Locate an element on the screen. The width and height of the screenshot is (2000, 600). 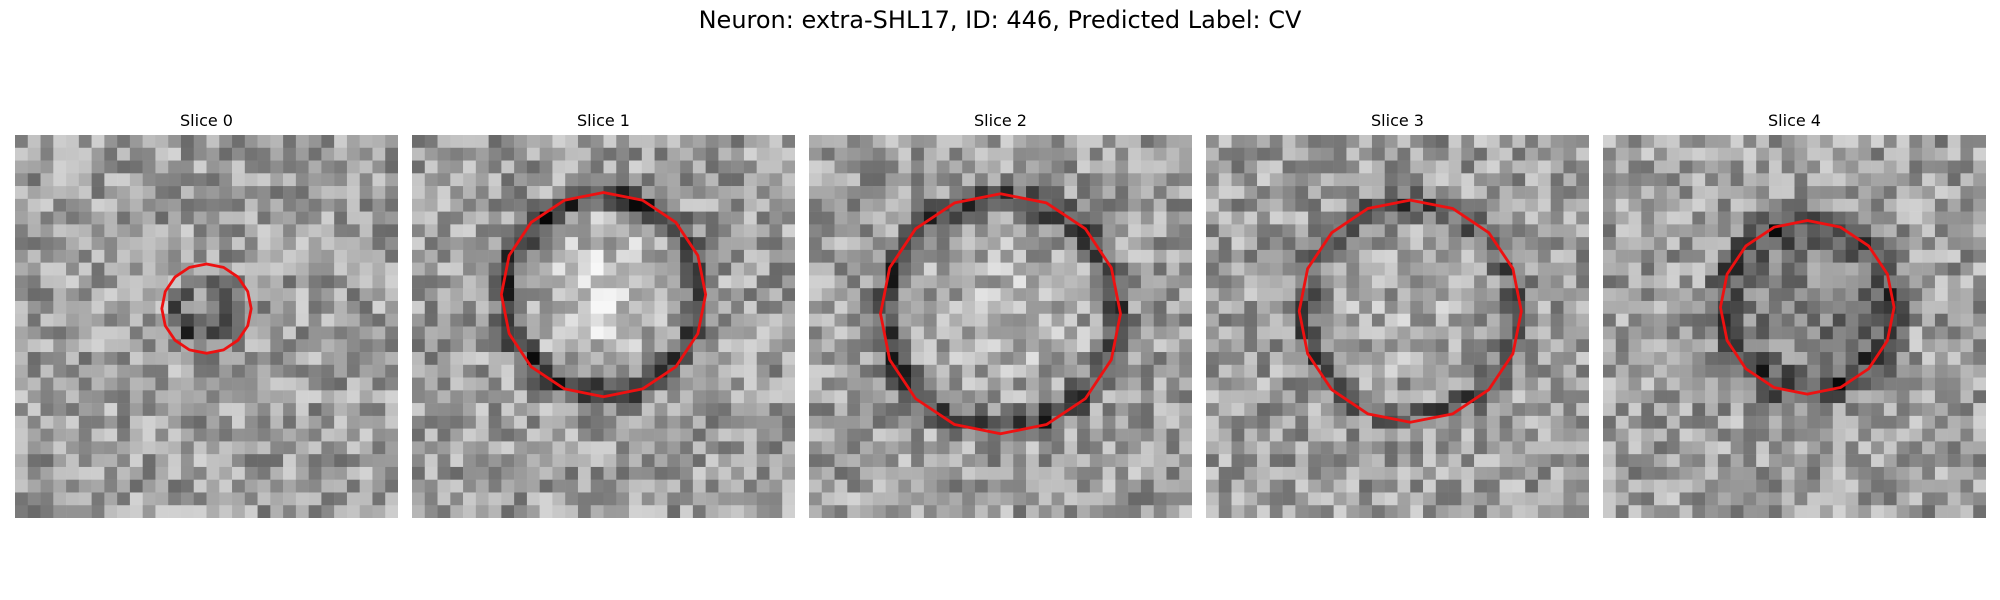
slice-title: Slice 3 is located at coordinates (1397, 120).